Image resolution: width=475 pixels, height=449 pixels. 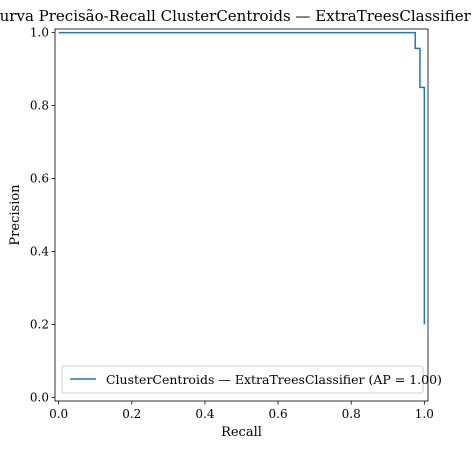 What do you see at coordinates (58, 414) in the screenshot?
I see `x-tick-label: 0.0` at bounding box center [58, 414].